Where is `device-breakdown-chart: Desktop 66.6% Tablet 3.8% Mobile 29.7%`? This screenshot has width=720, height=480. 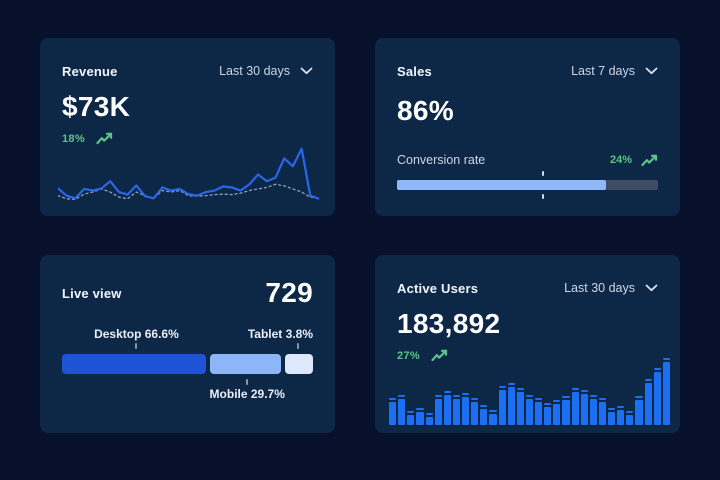
device-breakdown-chart: Desktop 66.6% Tablet 3.8% Mobile 29.7% is located at coordinates (187, 364).